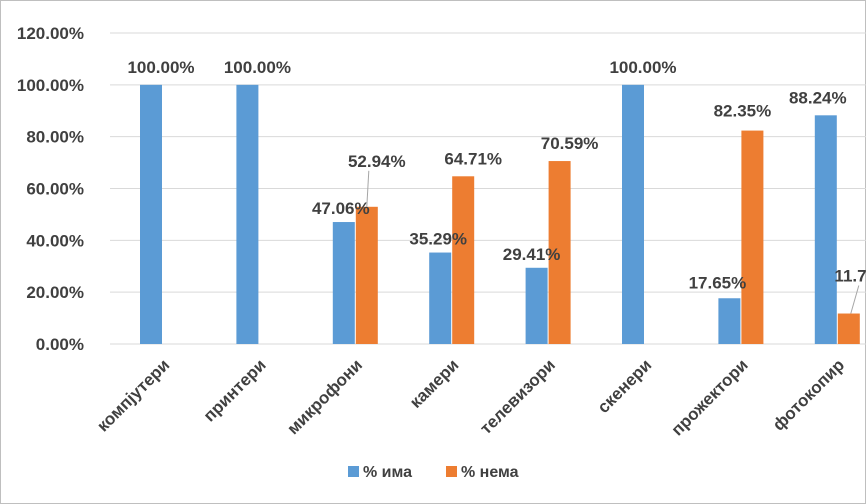 The width and height of the screenshot is (866, 504). What do you see at coordinates (490, 472) in the screenshot?
I see `legend-label: % нема` at bounding box center [490, 472].